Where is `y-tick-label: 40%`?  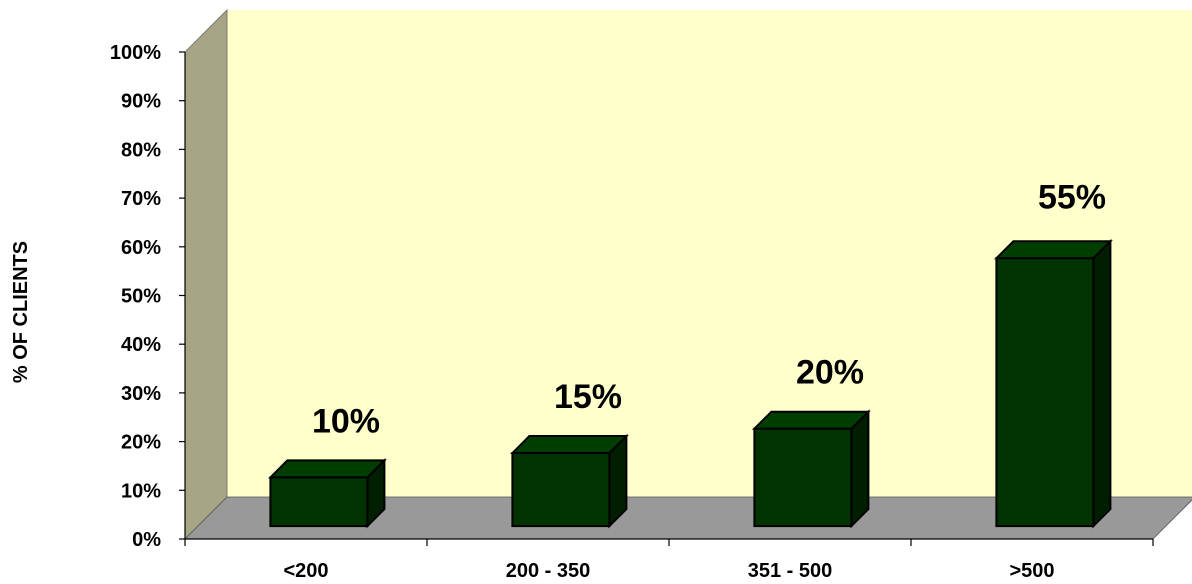
y-tick-label: 40% is located at coordinates (141, 345).